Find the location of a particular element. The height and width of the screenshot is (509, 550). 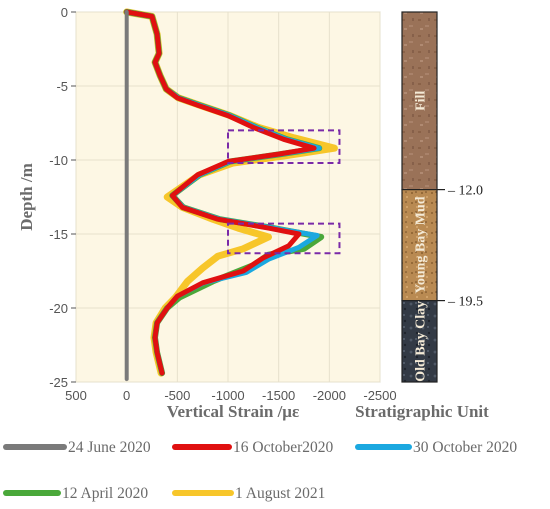

legend-item-2: 30 October 2020 is located at coordinates (436, 447).